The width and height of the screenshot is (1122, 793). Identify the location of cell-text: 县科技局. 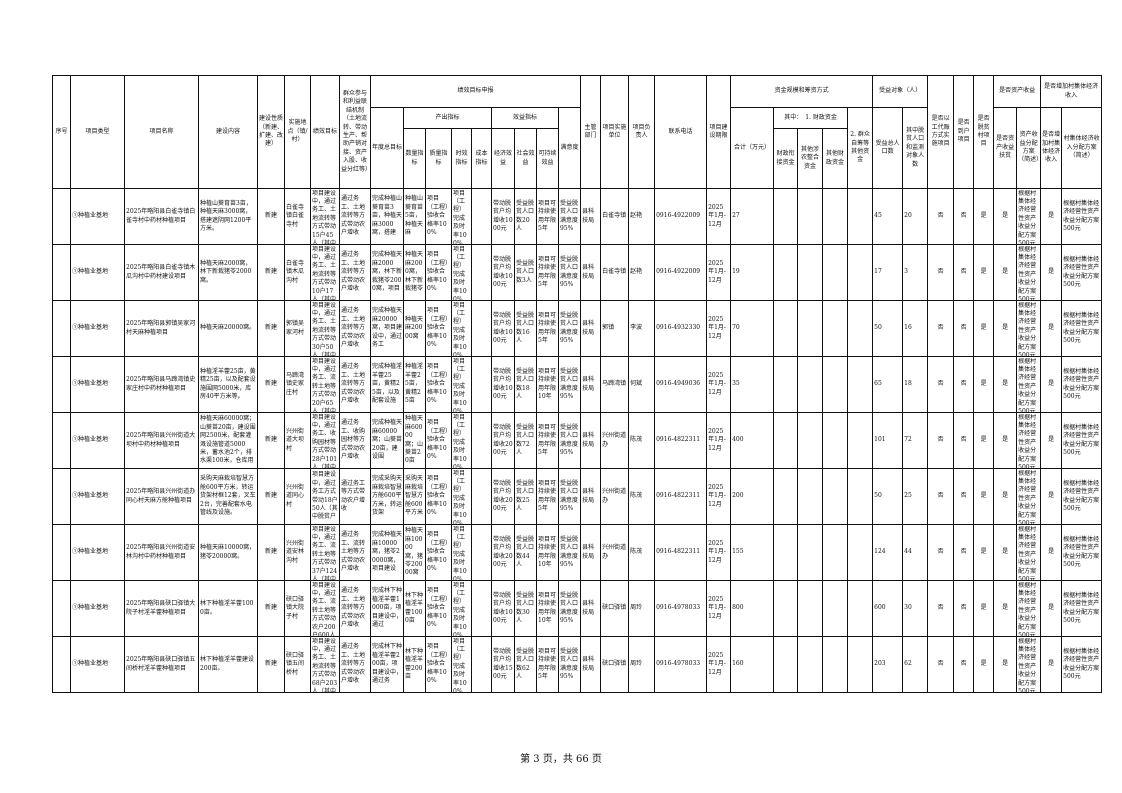
(588, 440).